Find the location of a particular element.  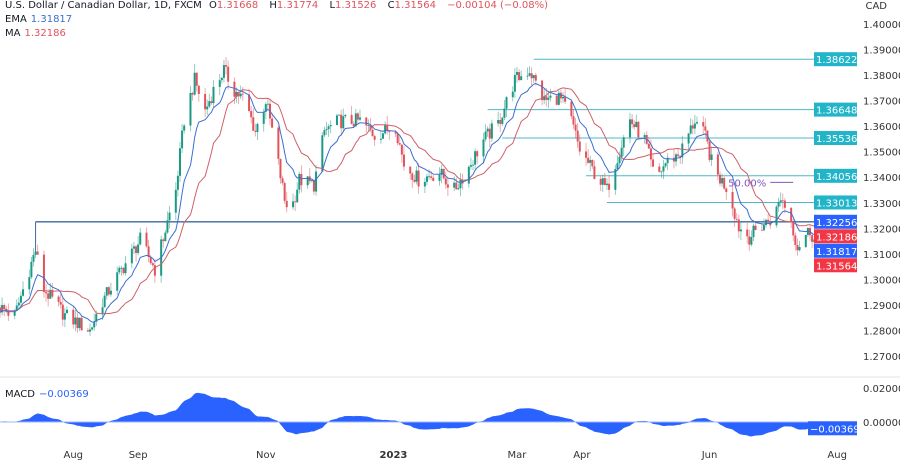

ema-legend: EMA 1.31817 is located at coordinates (40, 19).